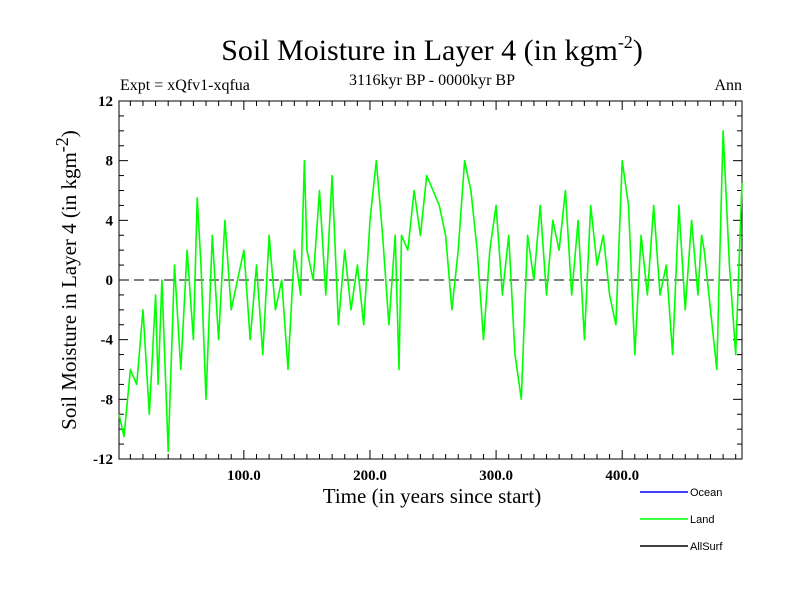 The height and width of the screenshot is (600, 800). Describe the element at coordinates (110, 281) in the screenshot. I see `y-tick-label: 0` at that location.